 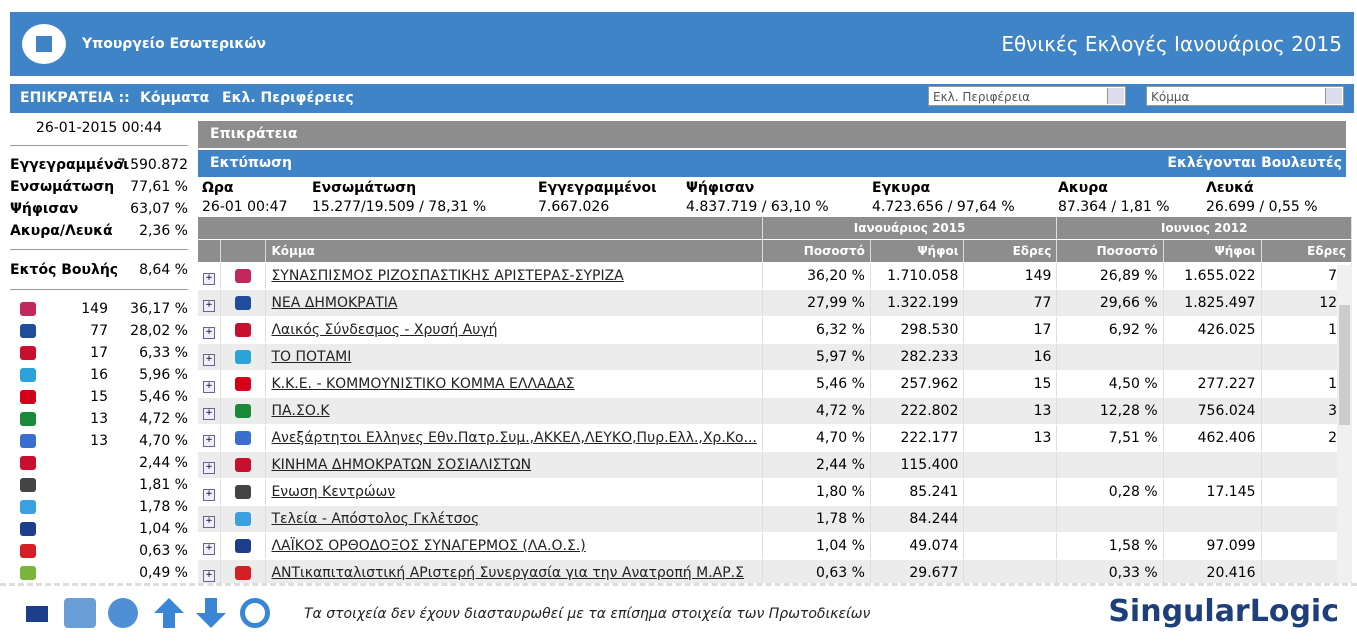 What do you see at coordinates (816, 571) in the screenshot?
I see `cell: 0,63 %` at bounding box center [816, 571].